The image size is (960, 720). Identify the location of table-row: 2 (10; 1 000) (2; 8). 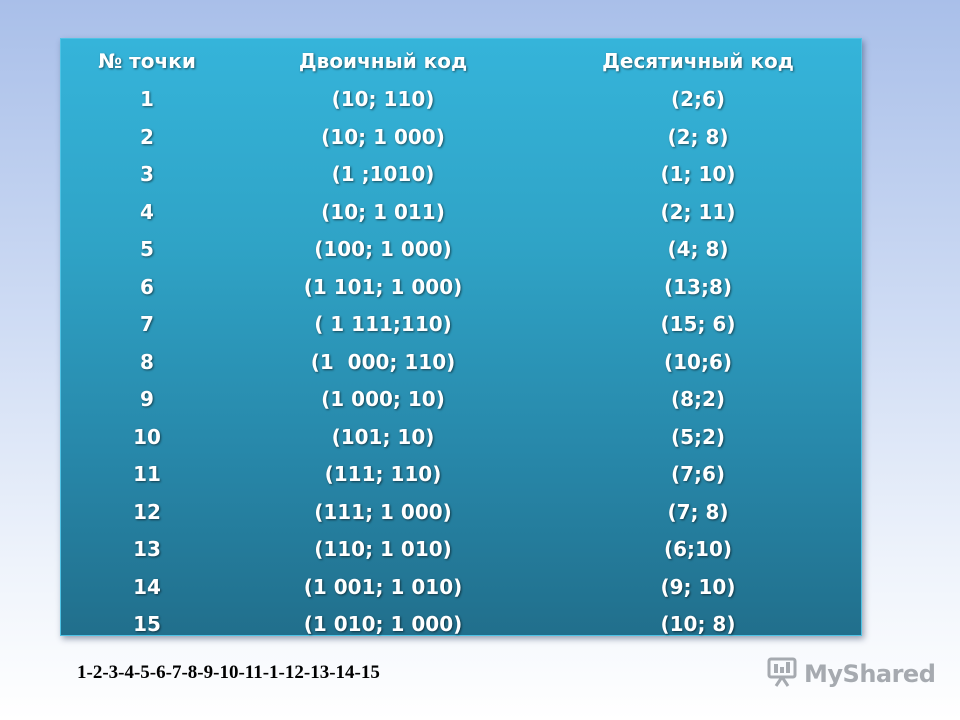
(462, 138).